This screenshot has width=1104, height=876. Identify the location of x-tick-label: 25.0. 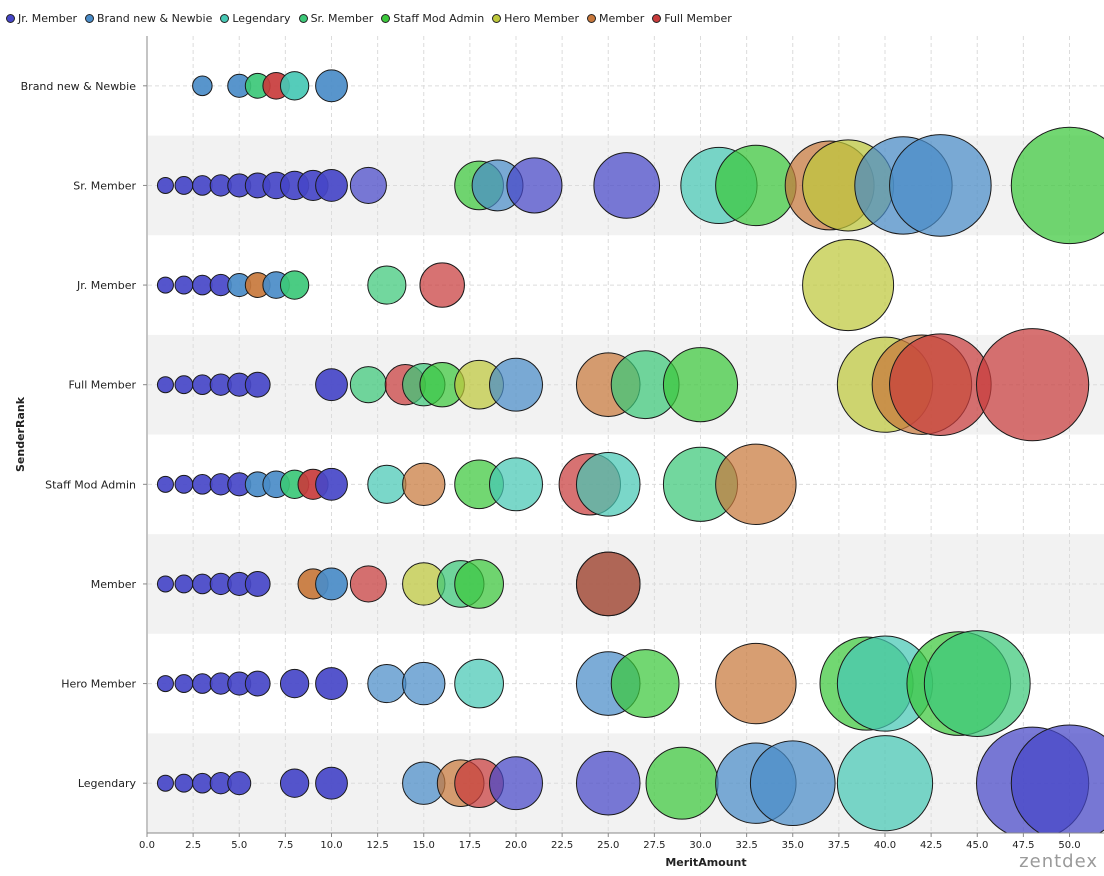
(608, 845).